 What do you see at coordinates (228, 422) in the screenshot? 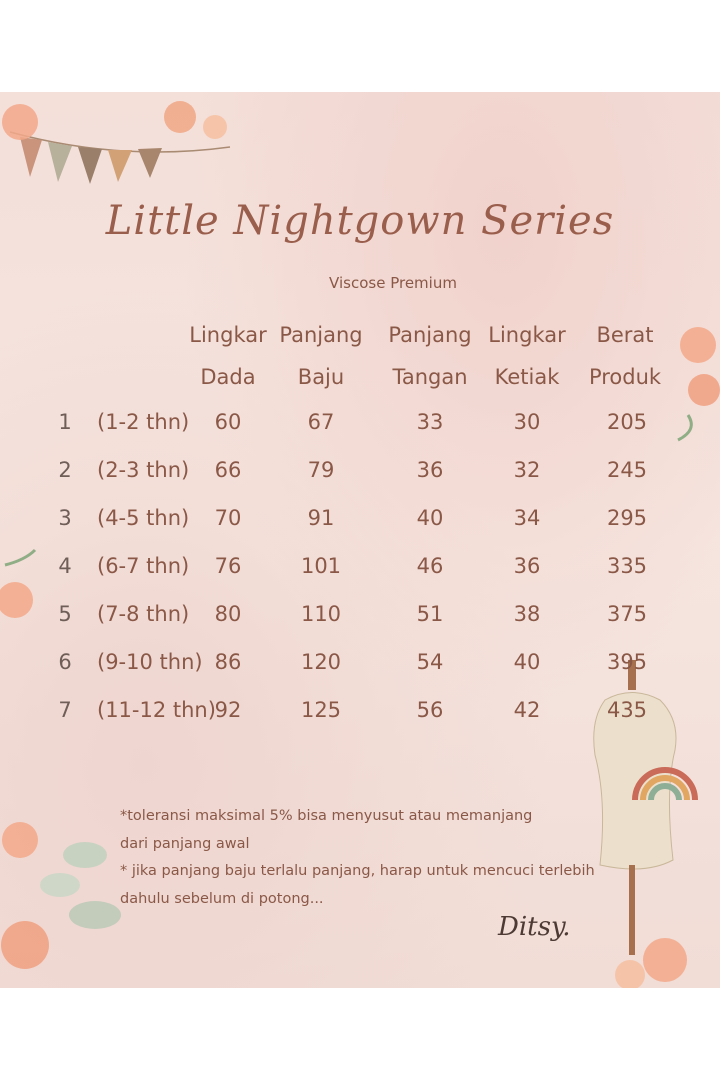
I see `cell-lingkar-dada: 60` at bounding box center [228, 422].